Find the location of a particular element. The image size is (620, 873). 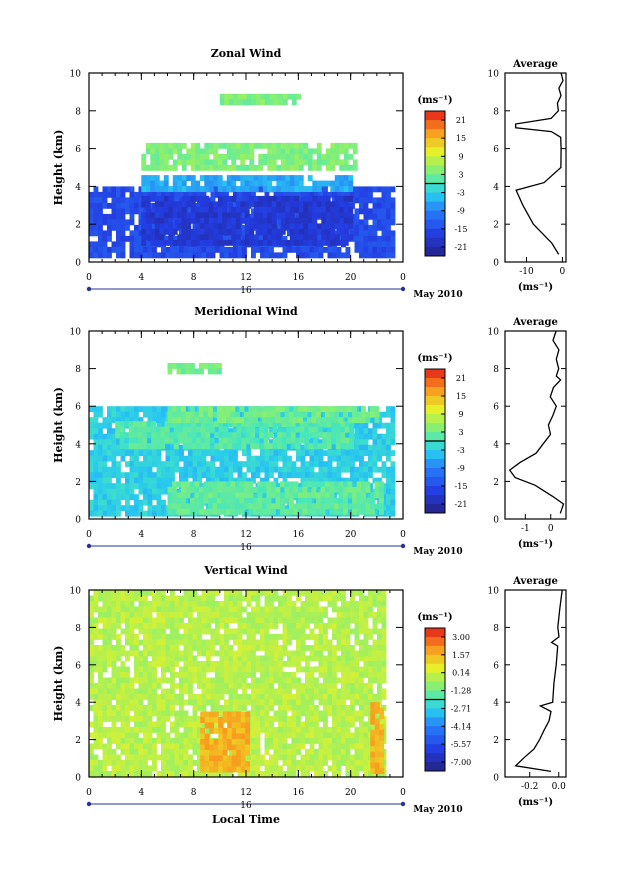

x-tick-label: 8 is located at coordinates (194, 535).